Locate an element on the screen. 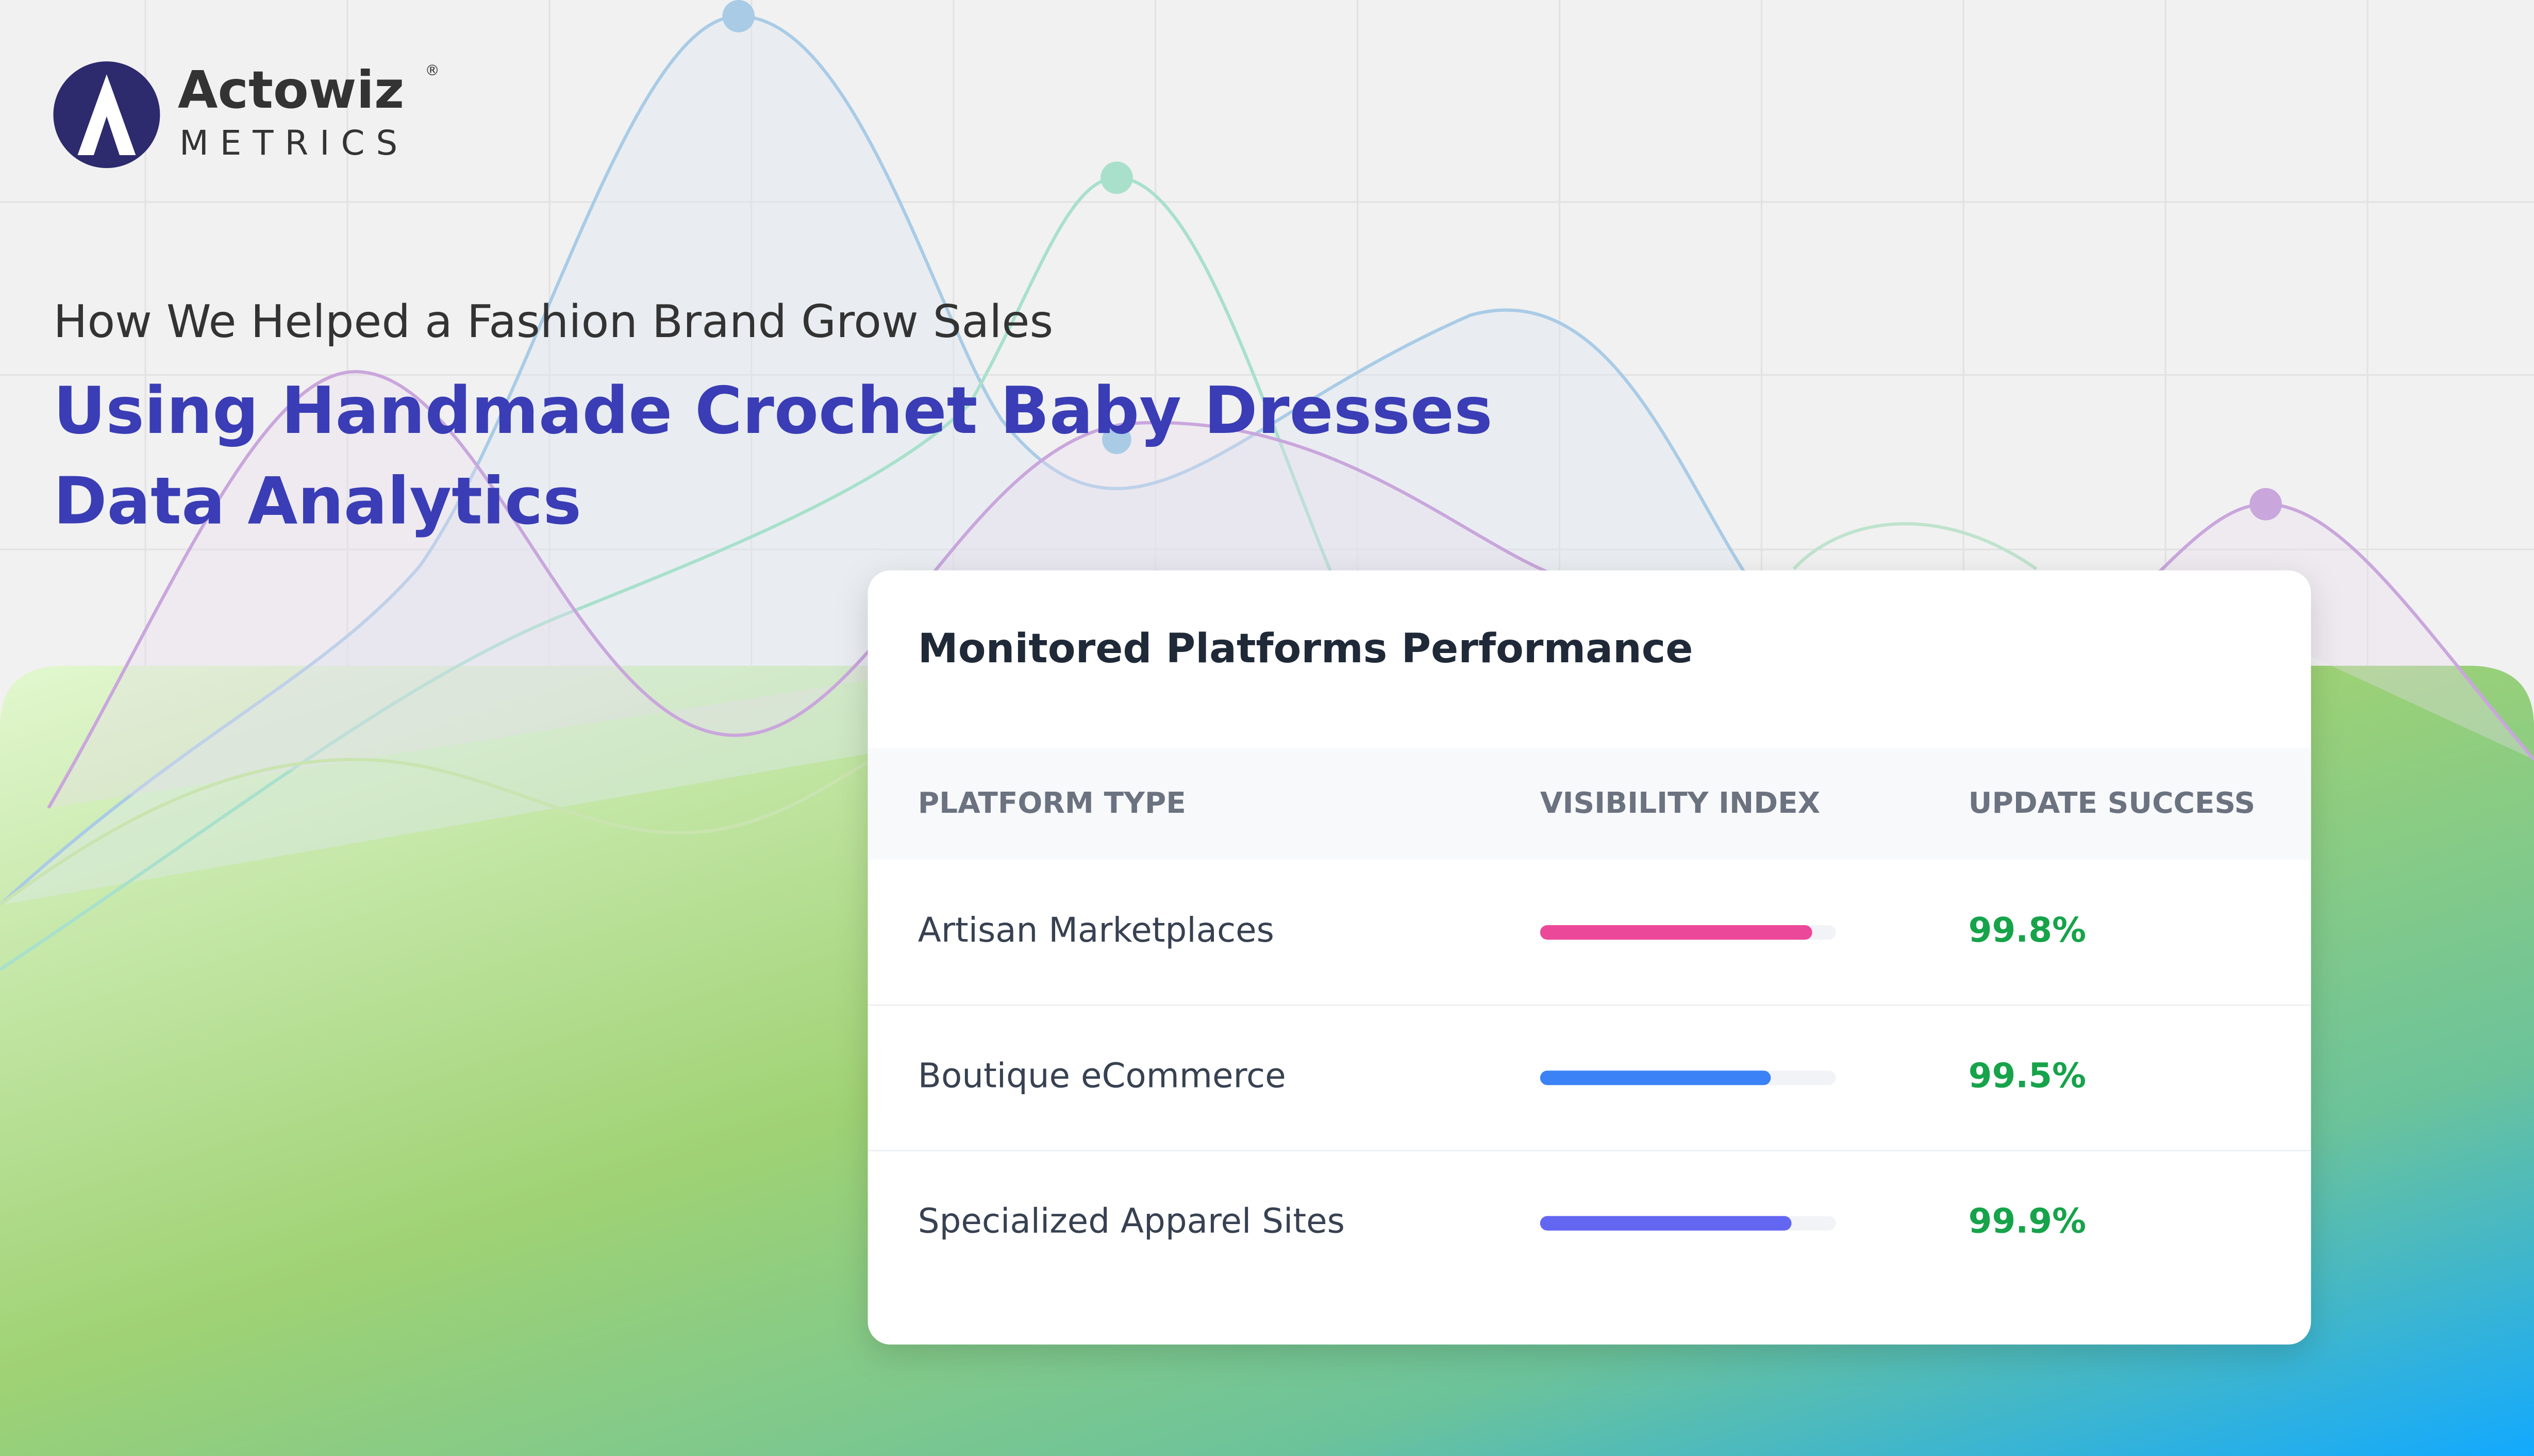 The image size is (2534, 1456). header-row is located at coordinates (1589, 804).